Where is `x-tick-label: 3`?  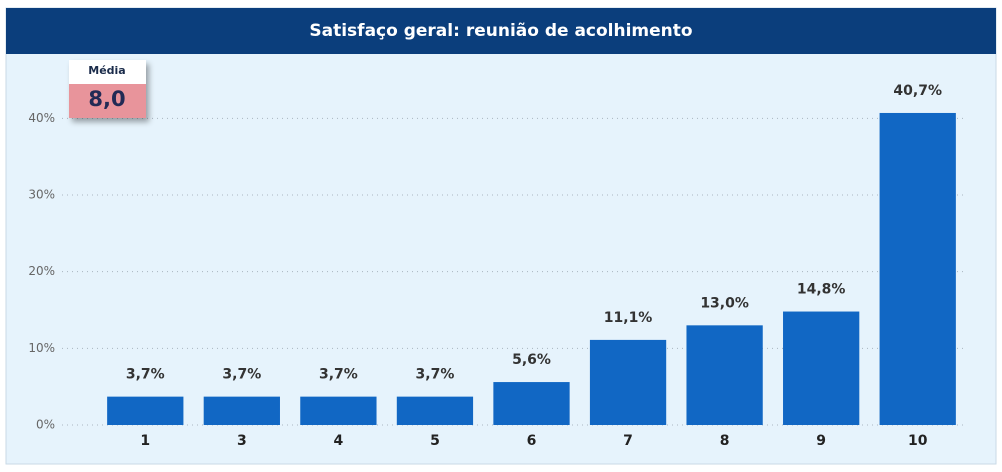
x-tick-label: 3 is located at coordinates (242, 441).